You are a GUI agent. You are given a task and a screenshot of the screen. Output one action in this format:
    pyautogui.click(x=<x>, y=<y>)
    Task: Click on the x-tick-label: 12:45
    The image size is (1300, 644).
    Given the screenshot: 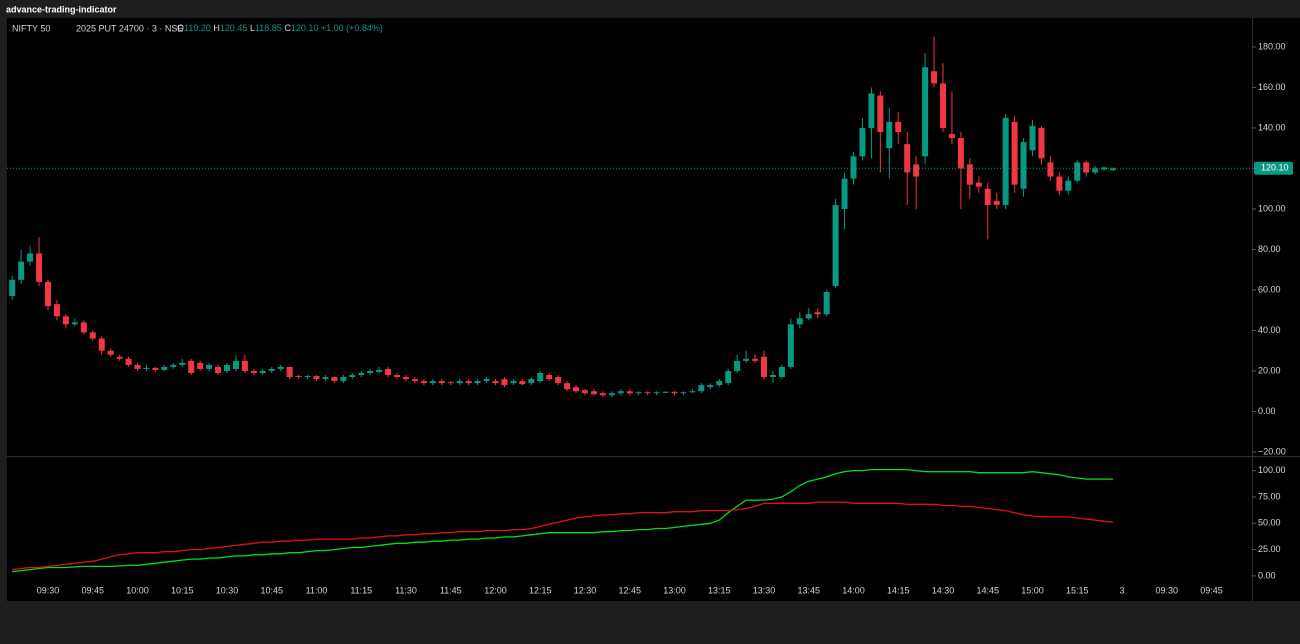 What is the action you would take?
    pyautogui.click(x=629, y=590)
    